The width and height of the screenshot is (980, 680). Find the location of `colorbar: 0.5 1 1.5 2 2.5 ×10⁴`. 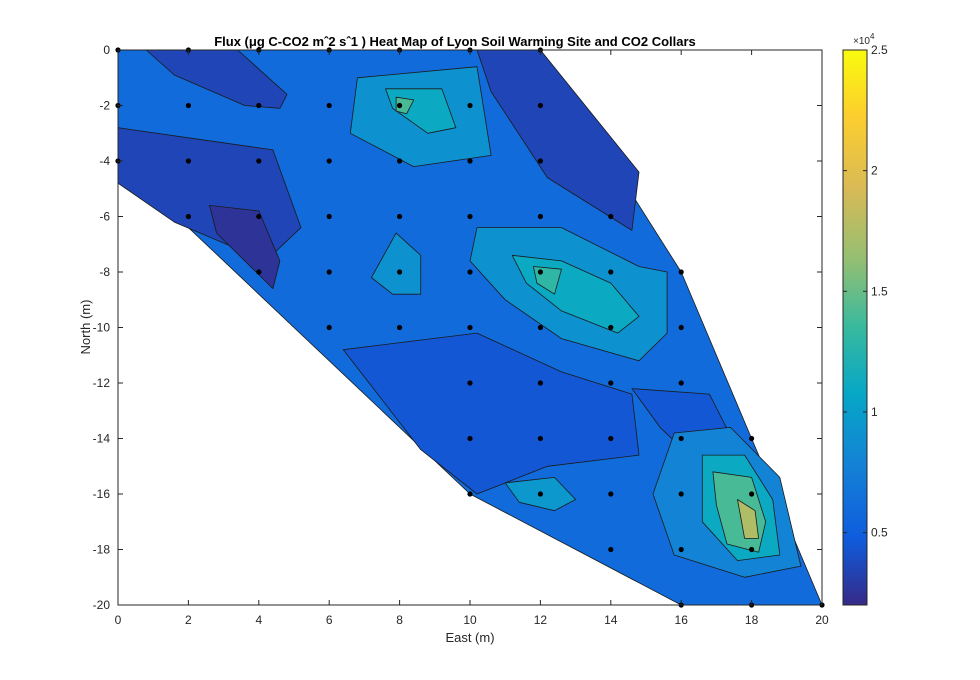

colorbar: 0.5 1 1.5 2 2.5 ×10⁴ is located at coordinates (865, 319).